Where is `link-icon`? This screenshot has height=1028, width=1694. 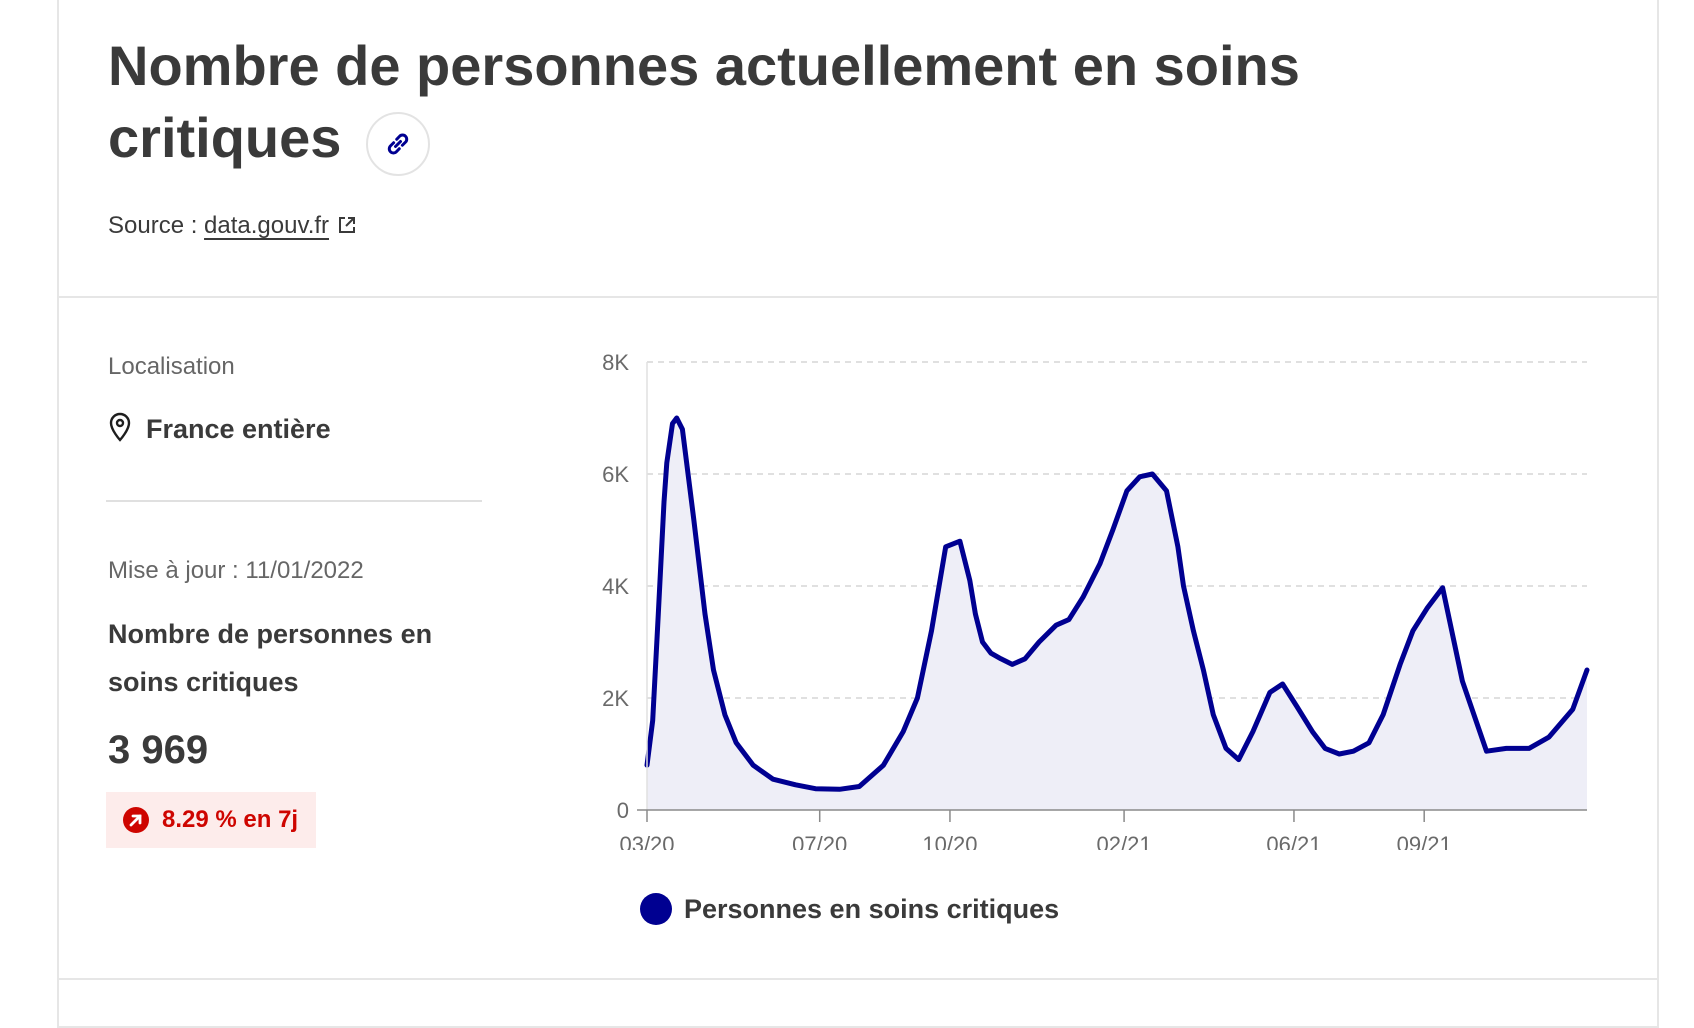 link-icon is located at coordinates (398, 144).